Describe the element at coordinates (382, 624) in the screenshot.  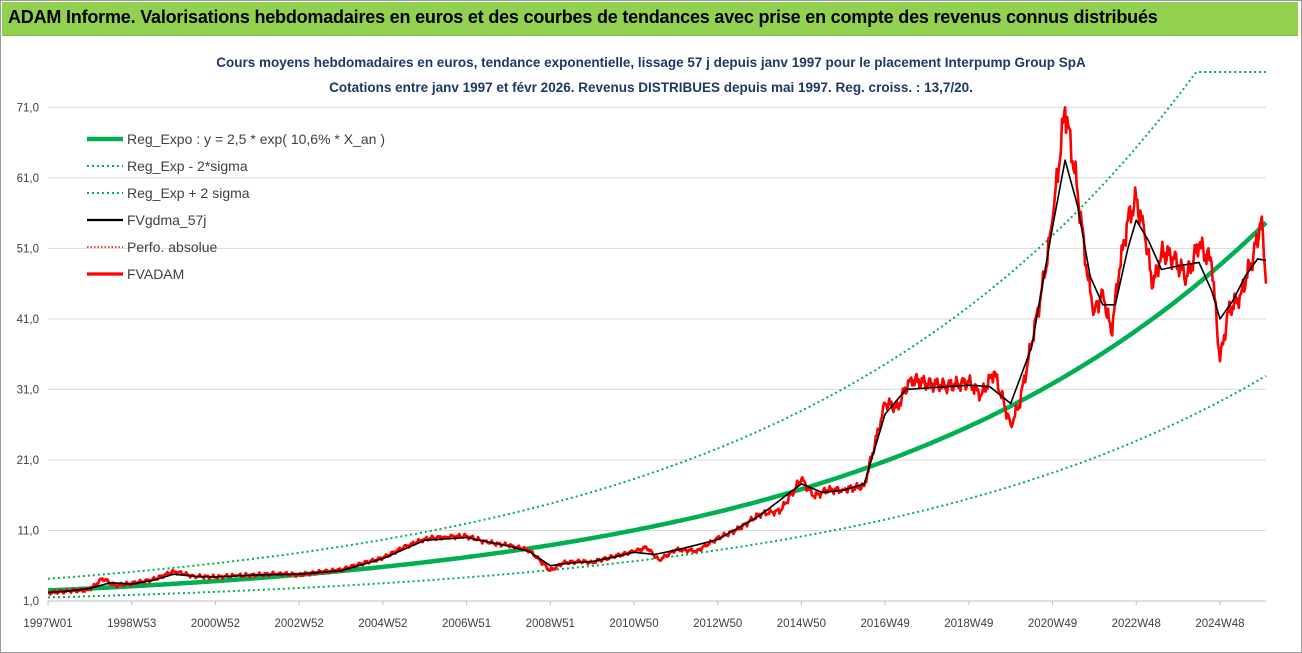
I see `x-tick-label: 2004W52` at that location.